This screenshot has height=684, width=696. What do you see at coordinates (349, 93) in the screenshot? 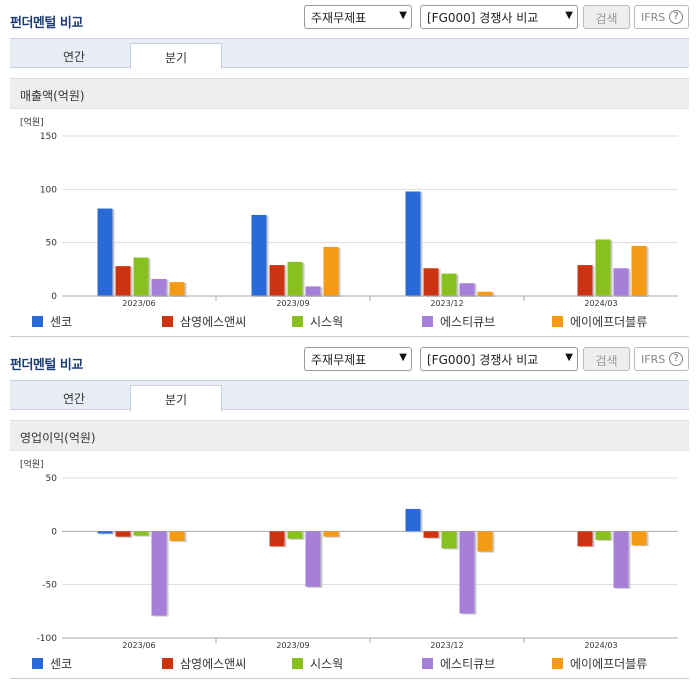
I see `section-title: 매출액(억원)` at bounding box center [349, 93].